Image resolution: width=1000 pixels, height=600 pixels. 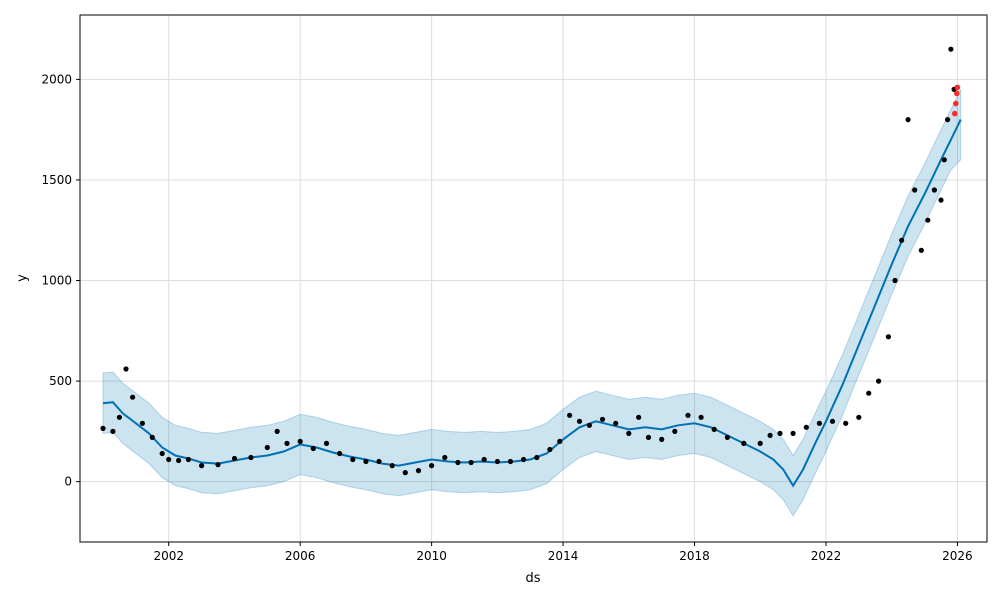 What do you see at coordinates (694, 556) in the screenshot?
I see `x-tick-label: 2018` at bounding box center [694, 556].